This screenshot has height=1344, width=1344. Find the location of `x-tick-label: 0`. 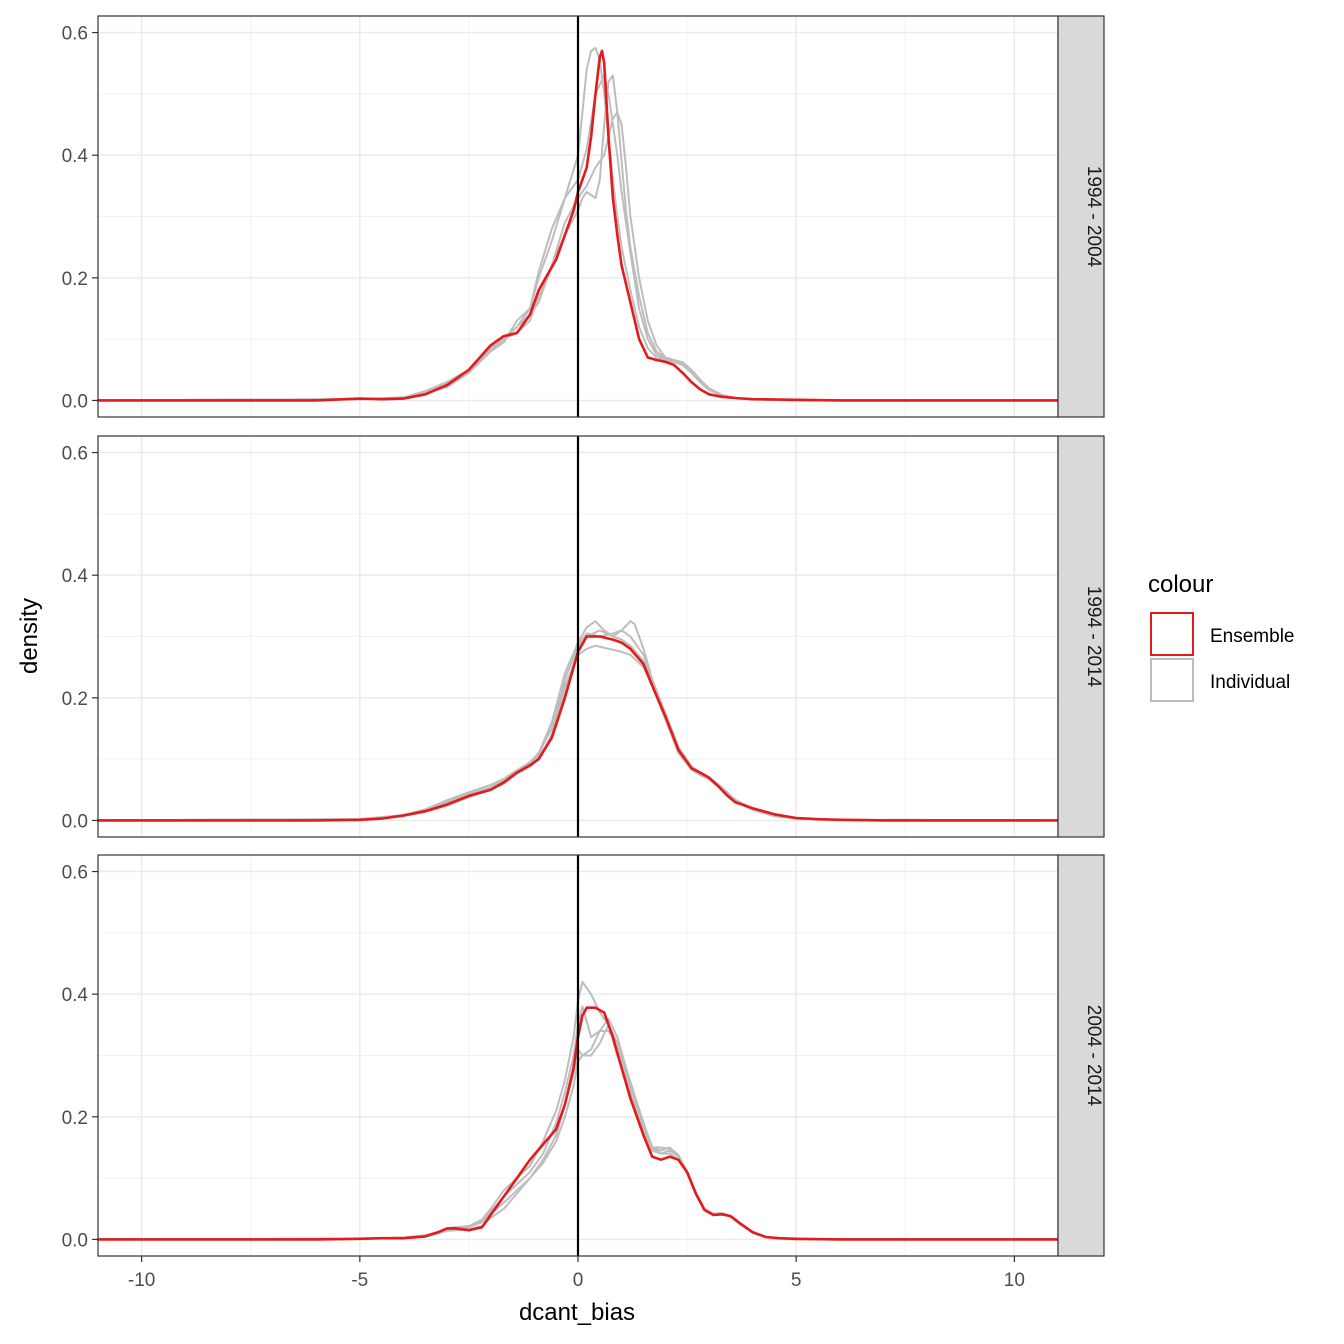

x-tick-label: 0 is located at coordinates (578, 1280).